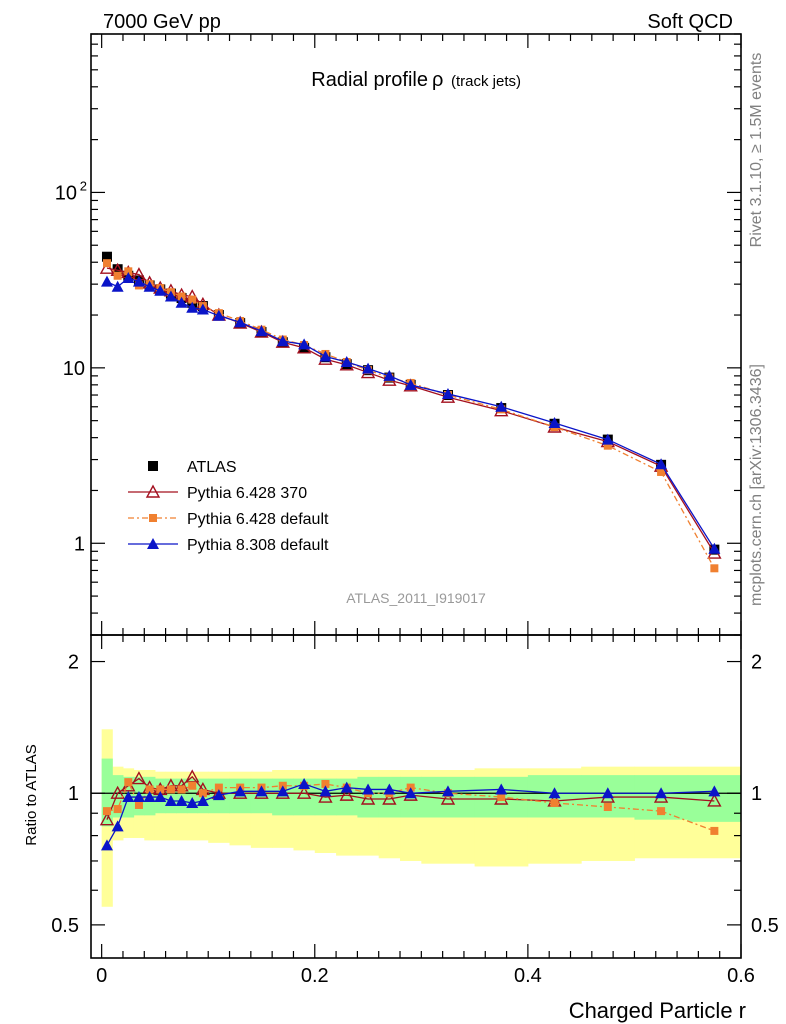  I want to click on ratio-y-tick-label-right: 1, so click(756, 794).